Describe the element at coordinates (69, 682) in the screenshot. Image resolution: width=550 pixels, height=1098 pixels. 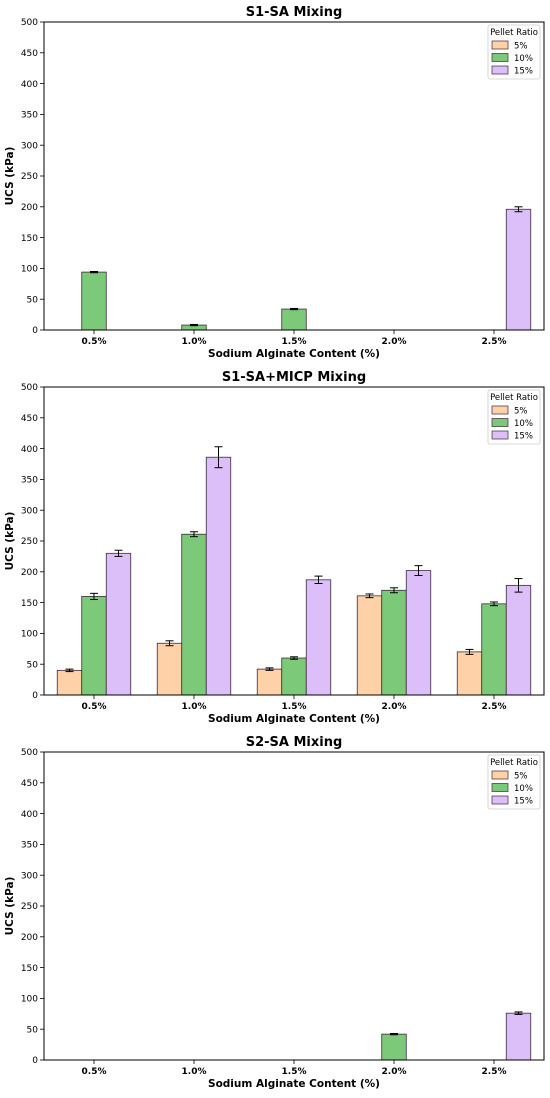
I see `bar-5pct-0.5pct` at that location.